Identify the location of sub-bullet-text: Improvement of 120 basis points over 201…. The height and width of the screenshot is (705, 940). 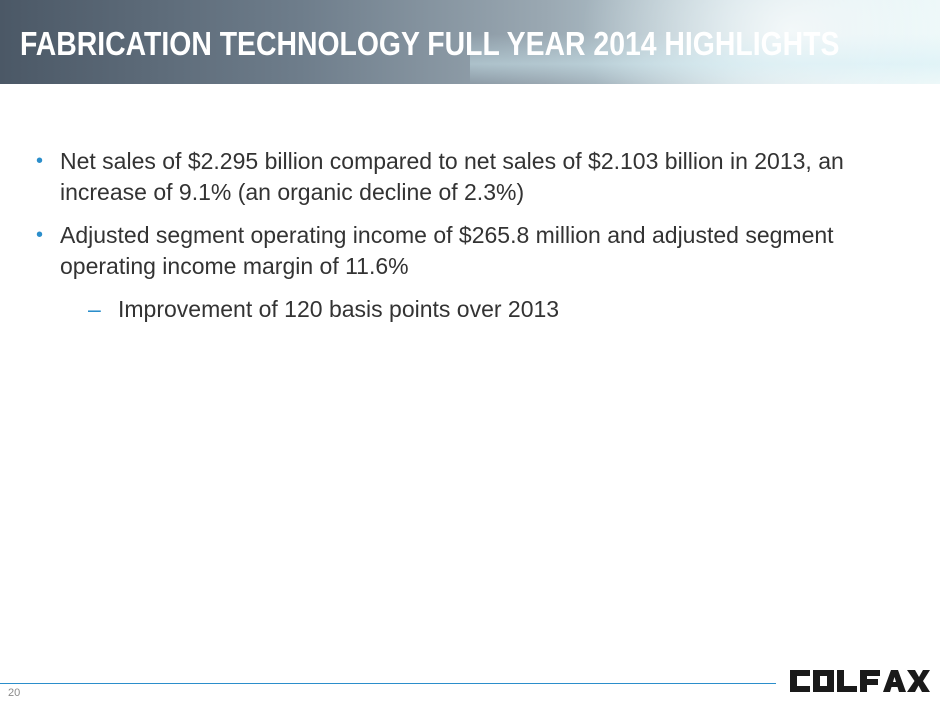
(339, 309).